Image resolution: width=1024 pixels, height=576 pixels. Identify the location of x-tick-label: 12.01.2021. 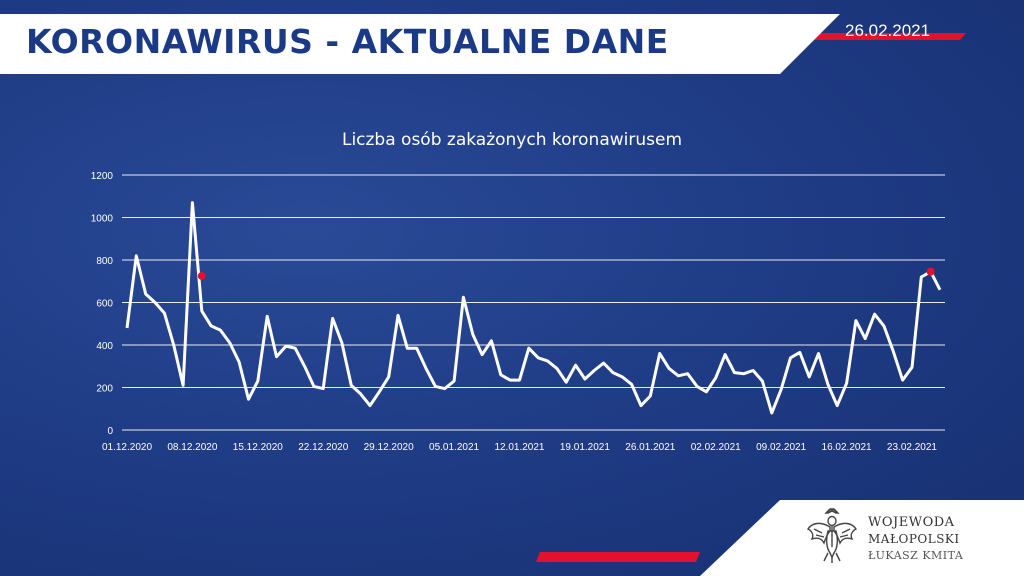
(519, 447).